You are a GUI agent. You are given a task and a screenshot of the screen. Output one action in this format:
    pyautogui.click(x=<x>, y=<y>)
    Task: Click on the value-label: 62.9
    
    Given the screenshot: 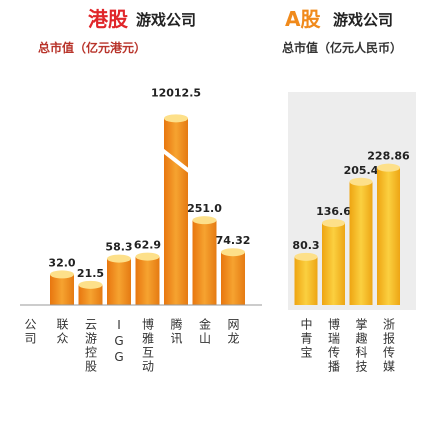 What is the action you would take?
    pyautogui.click(x=147, y=245)
    